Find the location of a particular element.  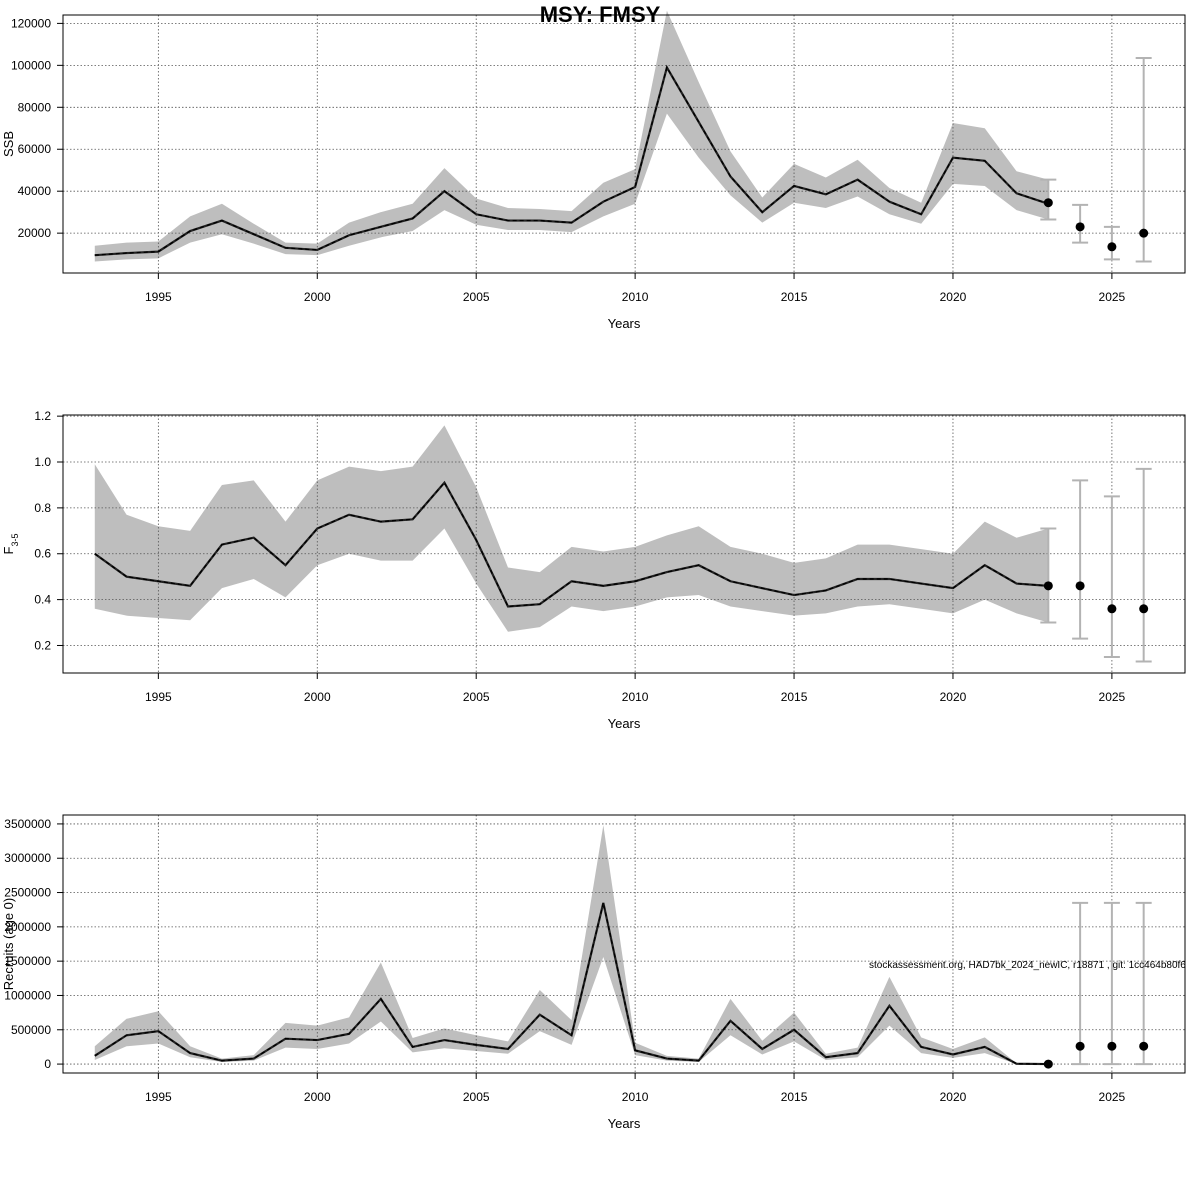

f-x-tick-label: 2025 is located at coordinates (1112, 697).